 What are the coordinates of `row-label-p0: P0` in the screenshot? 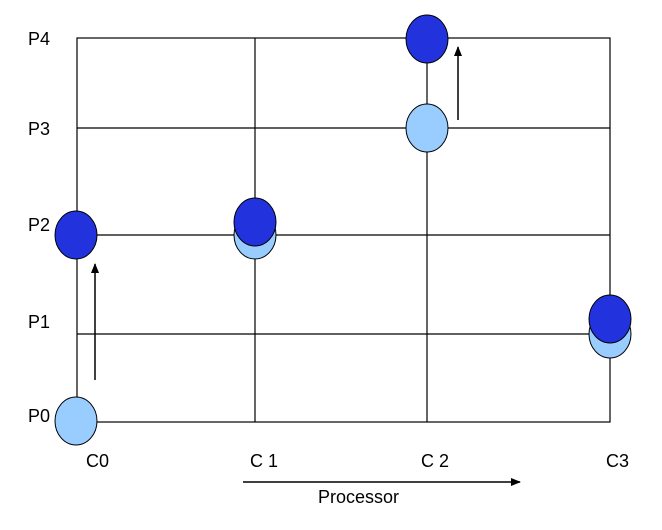 It's located at (39, 416).